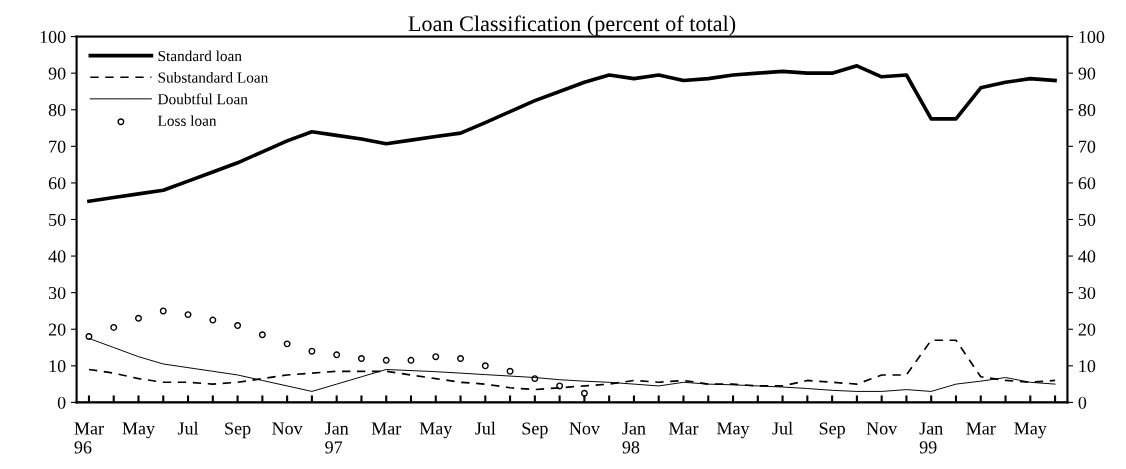 The height and width of the screenshot is (469, 1126). I want to click on legend-label: Substandard Loan, so click(213, 77).